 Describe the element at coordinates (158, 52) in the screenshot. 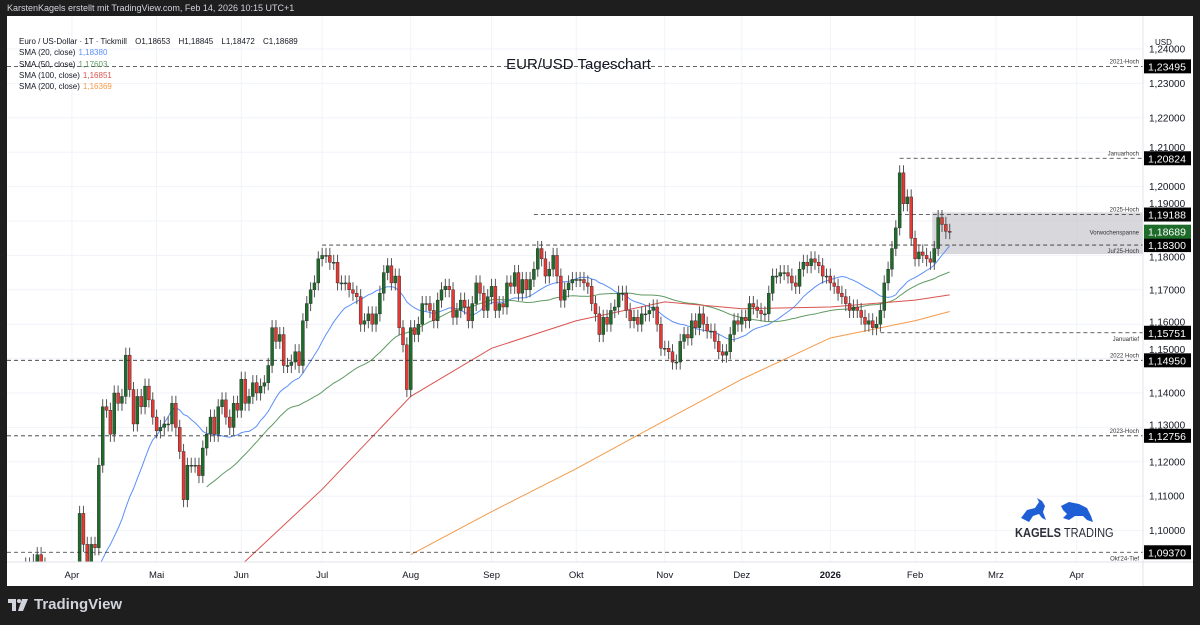

I see `sma-legend-item: SMA (20, close) 1,18380` at that location.